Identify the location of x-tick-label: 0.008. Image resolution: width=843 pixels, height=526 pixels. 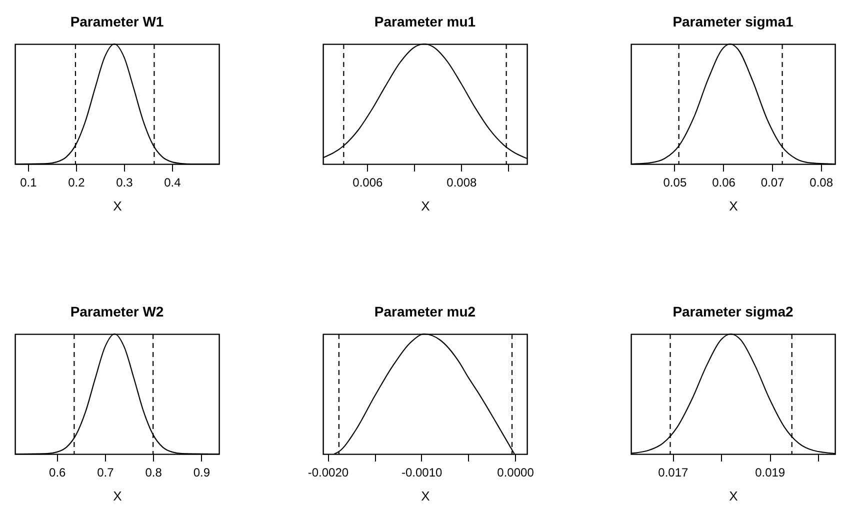
(462, 183).